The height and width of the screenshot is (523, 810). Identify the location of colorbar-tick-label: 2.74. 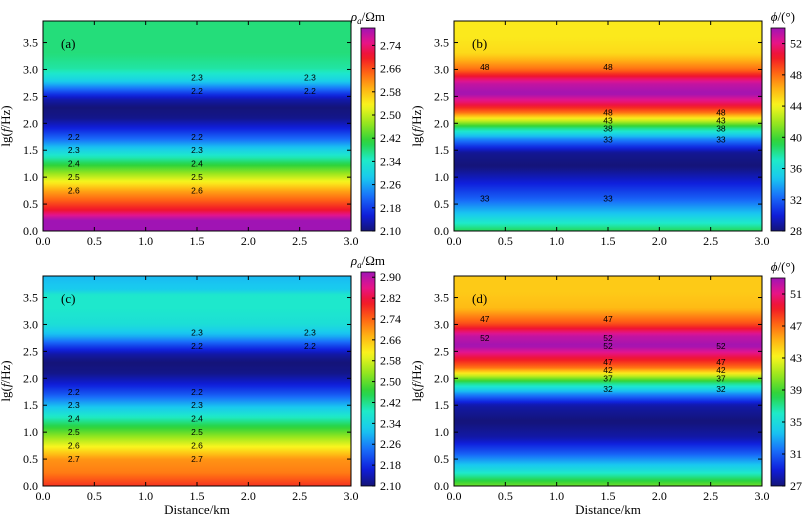
(390, 45).